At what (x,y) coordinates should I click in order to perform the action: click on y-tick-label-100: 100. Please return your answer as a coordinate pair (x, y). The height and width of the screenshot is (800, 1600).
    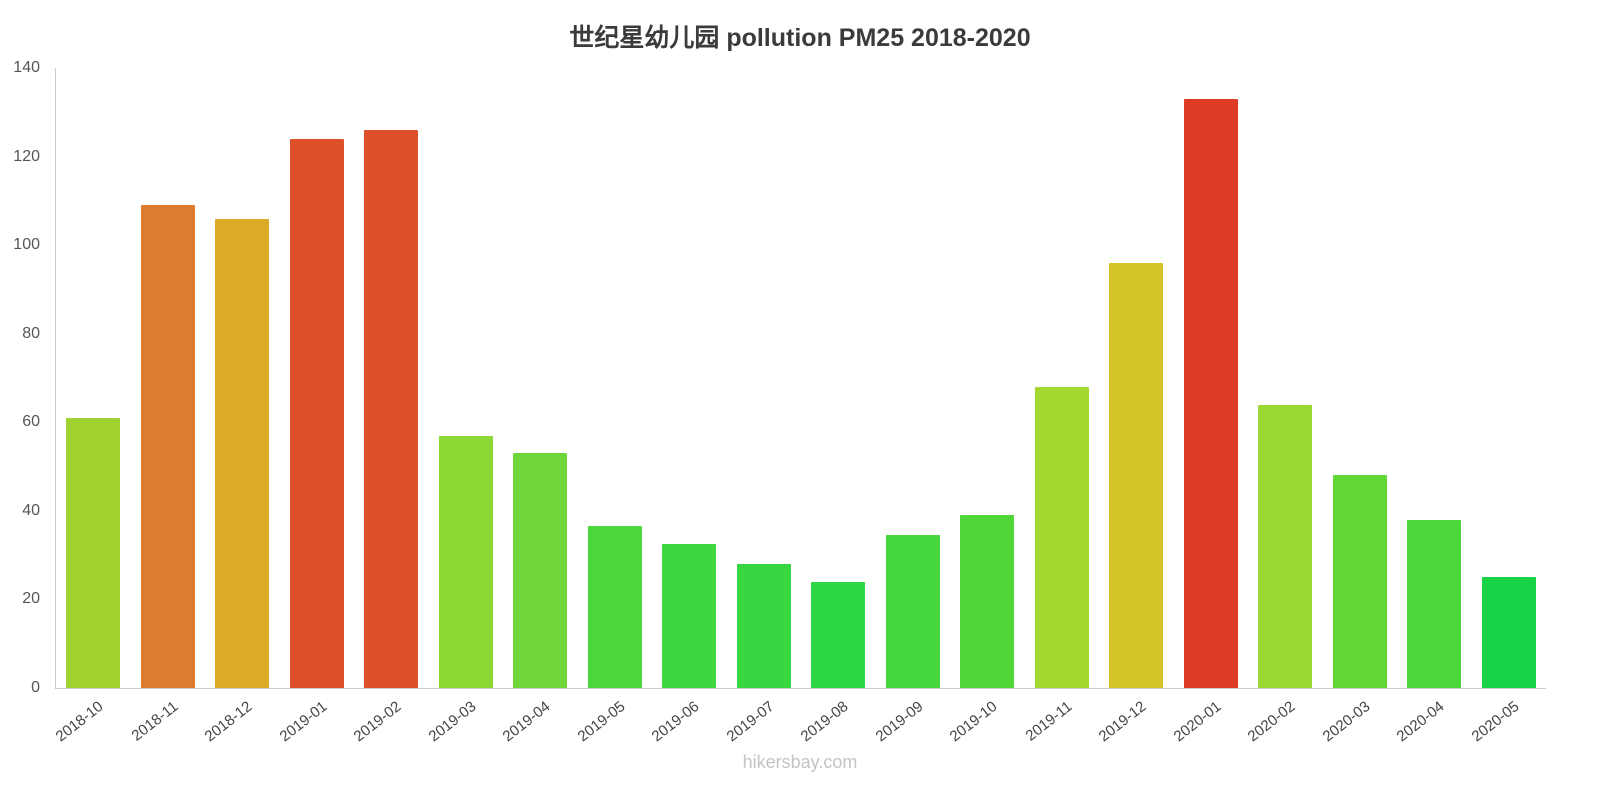
    Looking at the image, I should click on (26, 245).